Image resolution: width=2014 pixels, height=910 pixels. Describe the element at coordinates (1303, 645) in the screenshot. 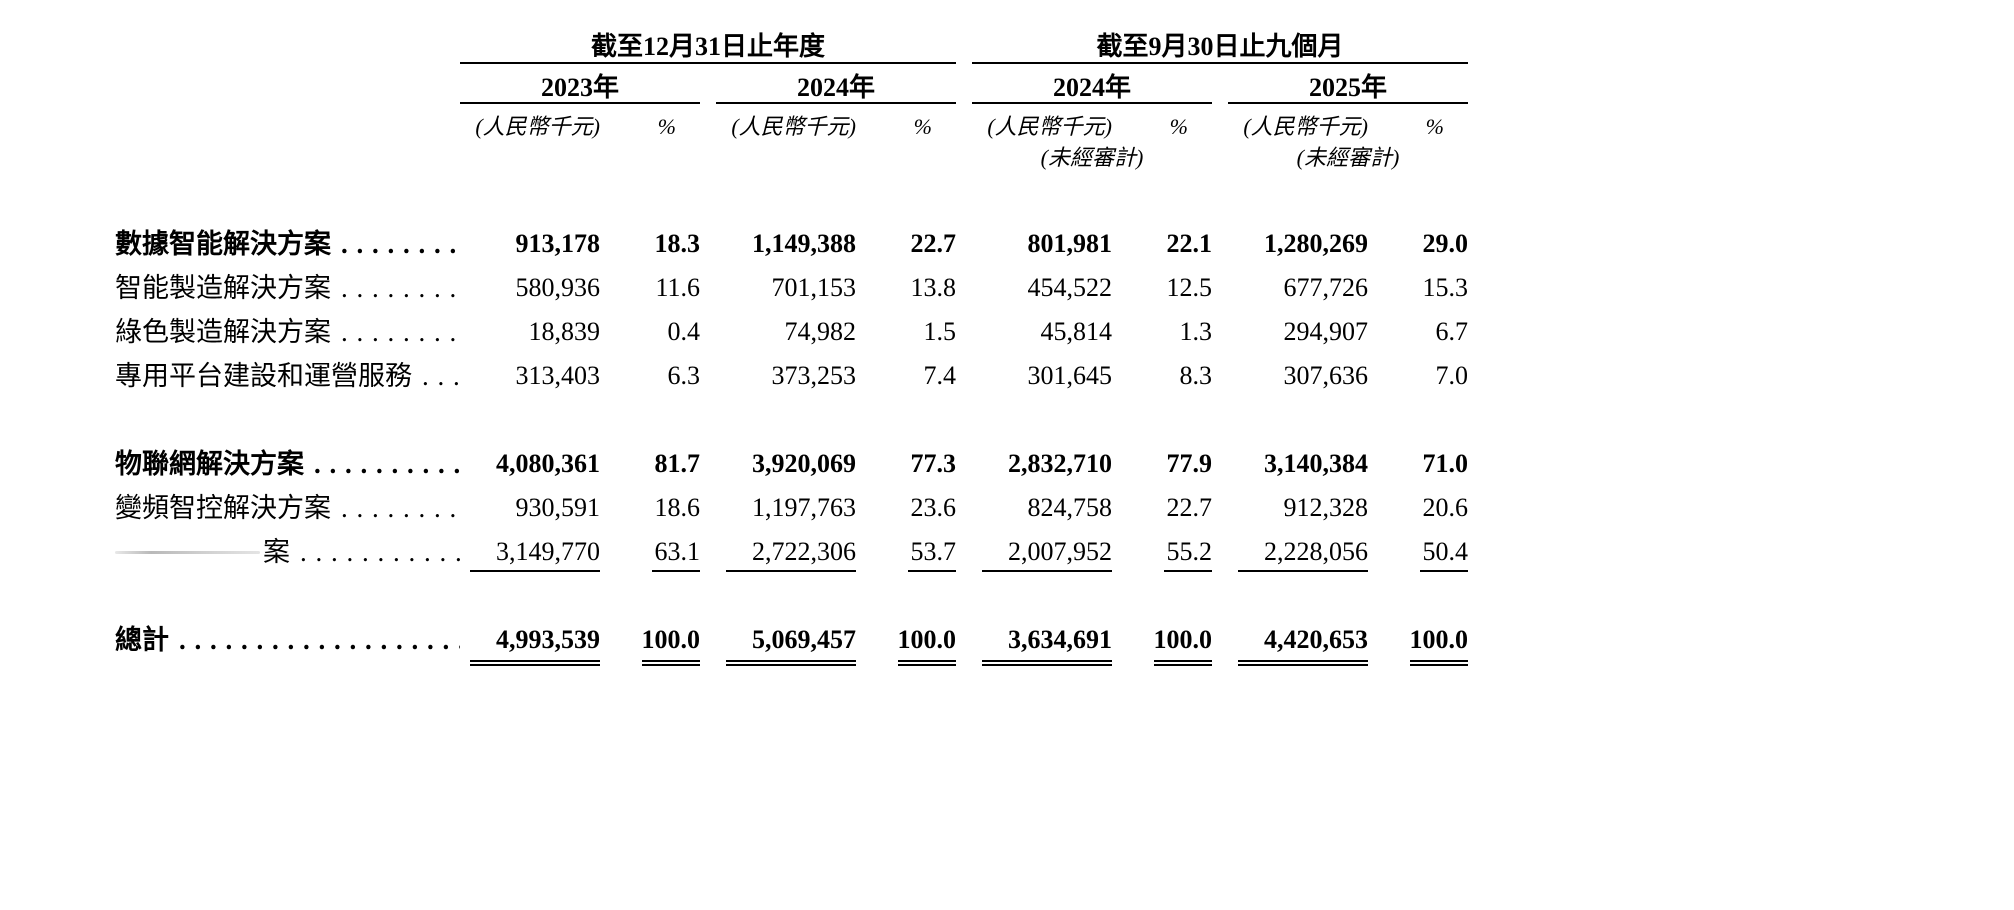

I see `value-text: 4,420,653` at that location.